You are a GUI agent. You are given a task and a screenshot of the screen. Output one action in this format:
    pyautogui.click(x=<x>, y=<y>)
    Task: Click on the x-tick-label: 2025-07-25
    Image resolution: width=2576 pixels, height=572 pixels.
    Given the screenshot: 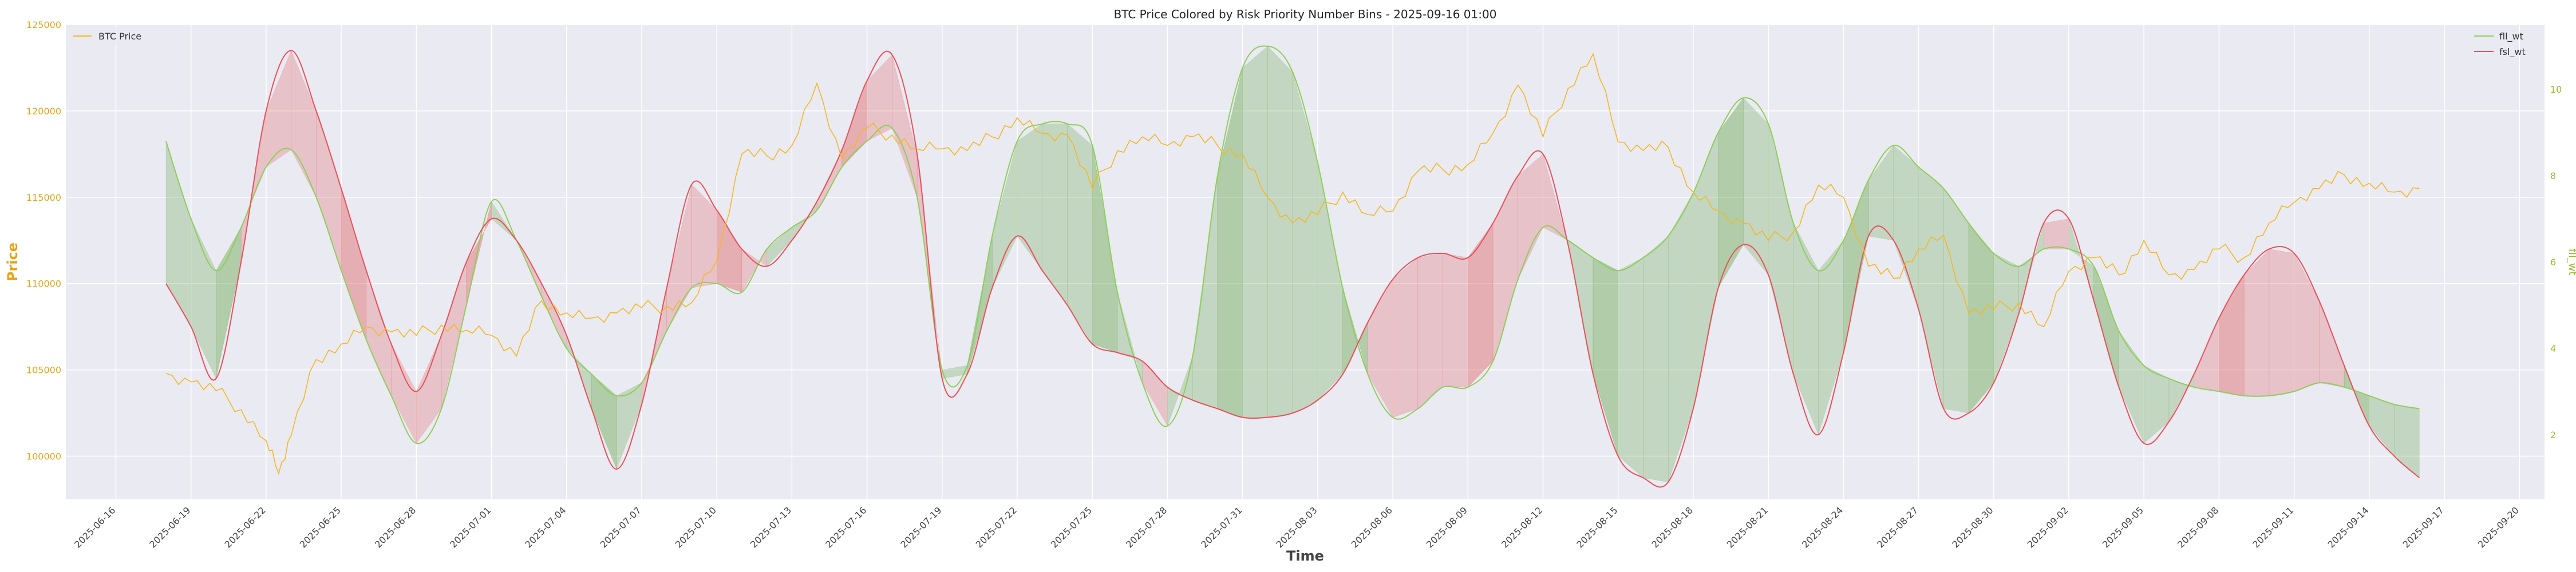 What is the action you would take?
    pyautogui.click(x=1071, y=527)
    